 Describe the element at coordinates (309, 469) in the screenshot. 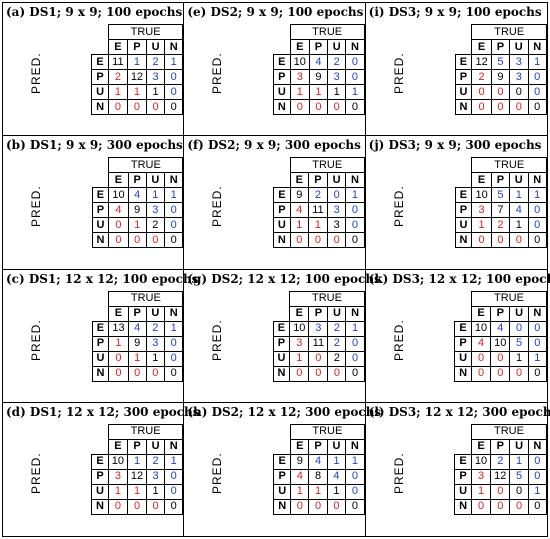

I see `confusion-matrix: TRUE E P U N E 9 4 1 1 P 4 8 4 0 U 1 1 1 0 N 0 0 0 0` at that location.